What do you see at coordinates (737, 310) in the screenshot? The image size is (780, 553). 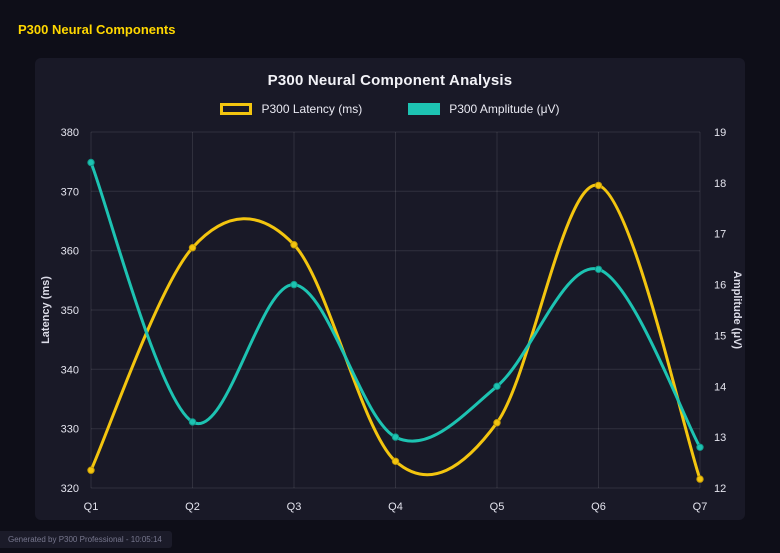 I see `right-axis-title: Amplitude (μV)` at bounding box center [737, 310].